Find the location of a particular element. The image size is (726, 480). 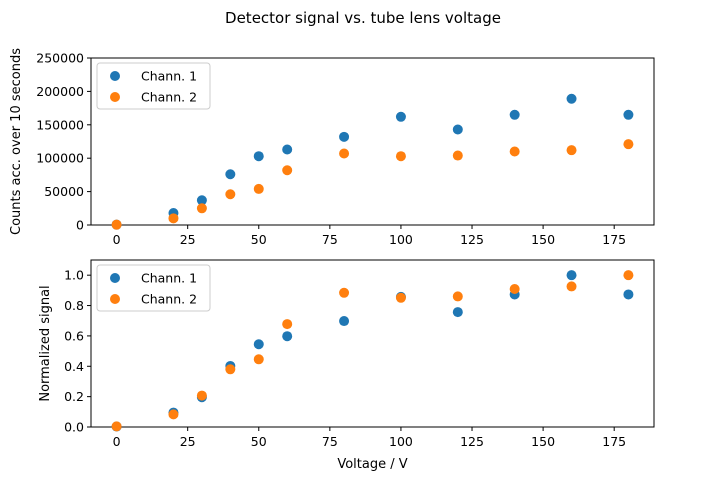

y-tick-label: 250000 is located at coordinates (60, 58).